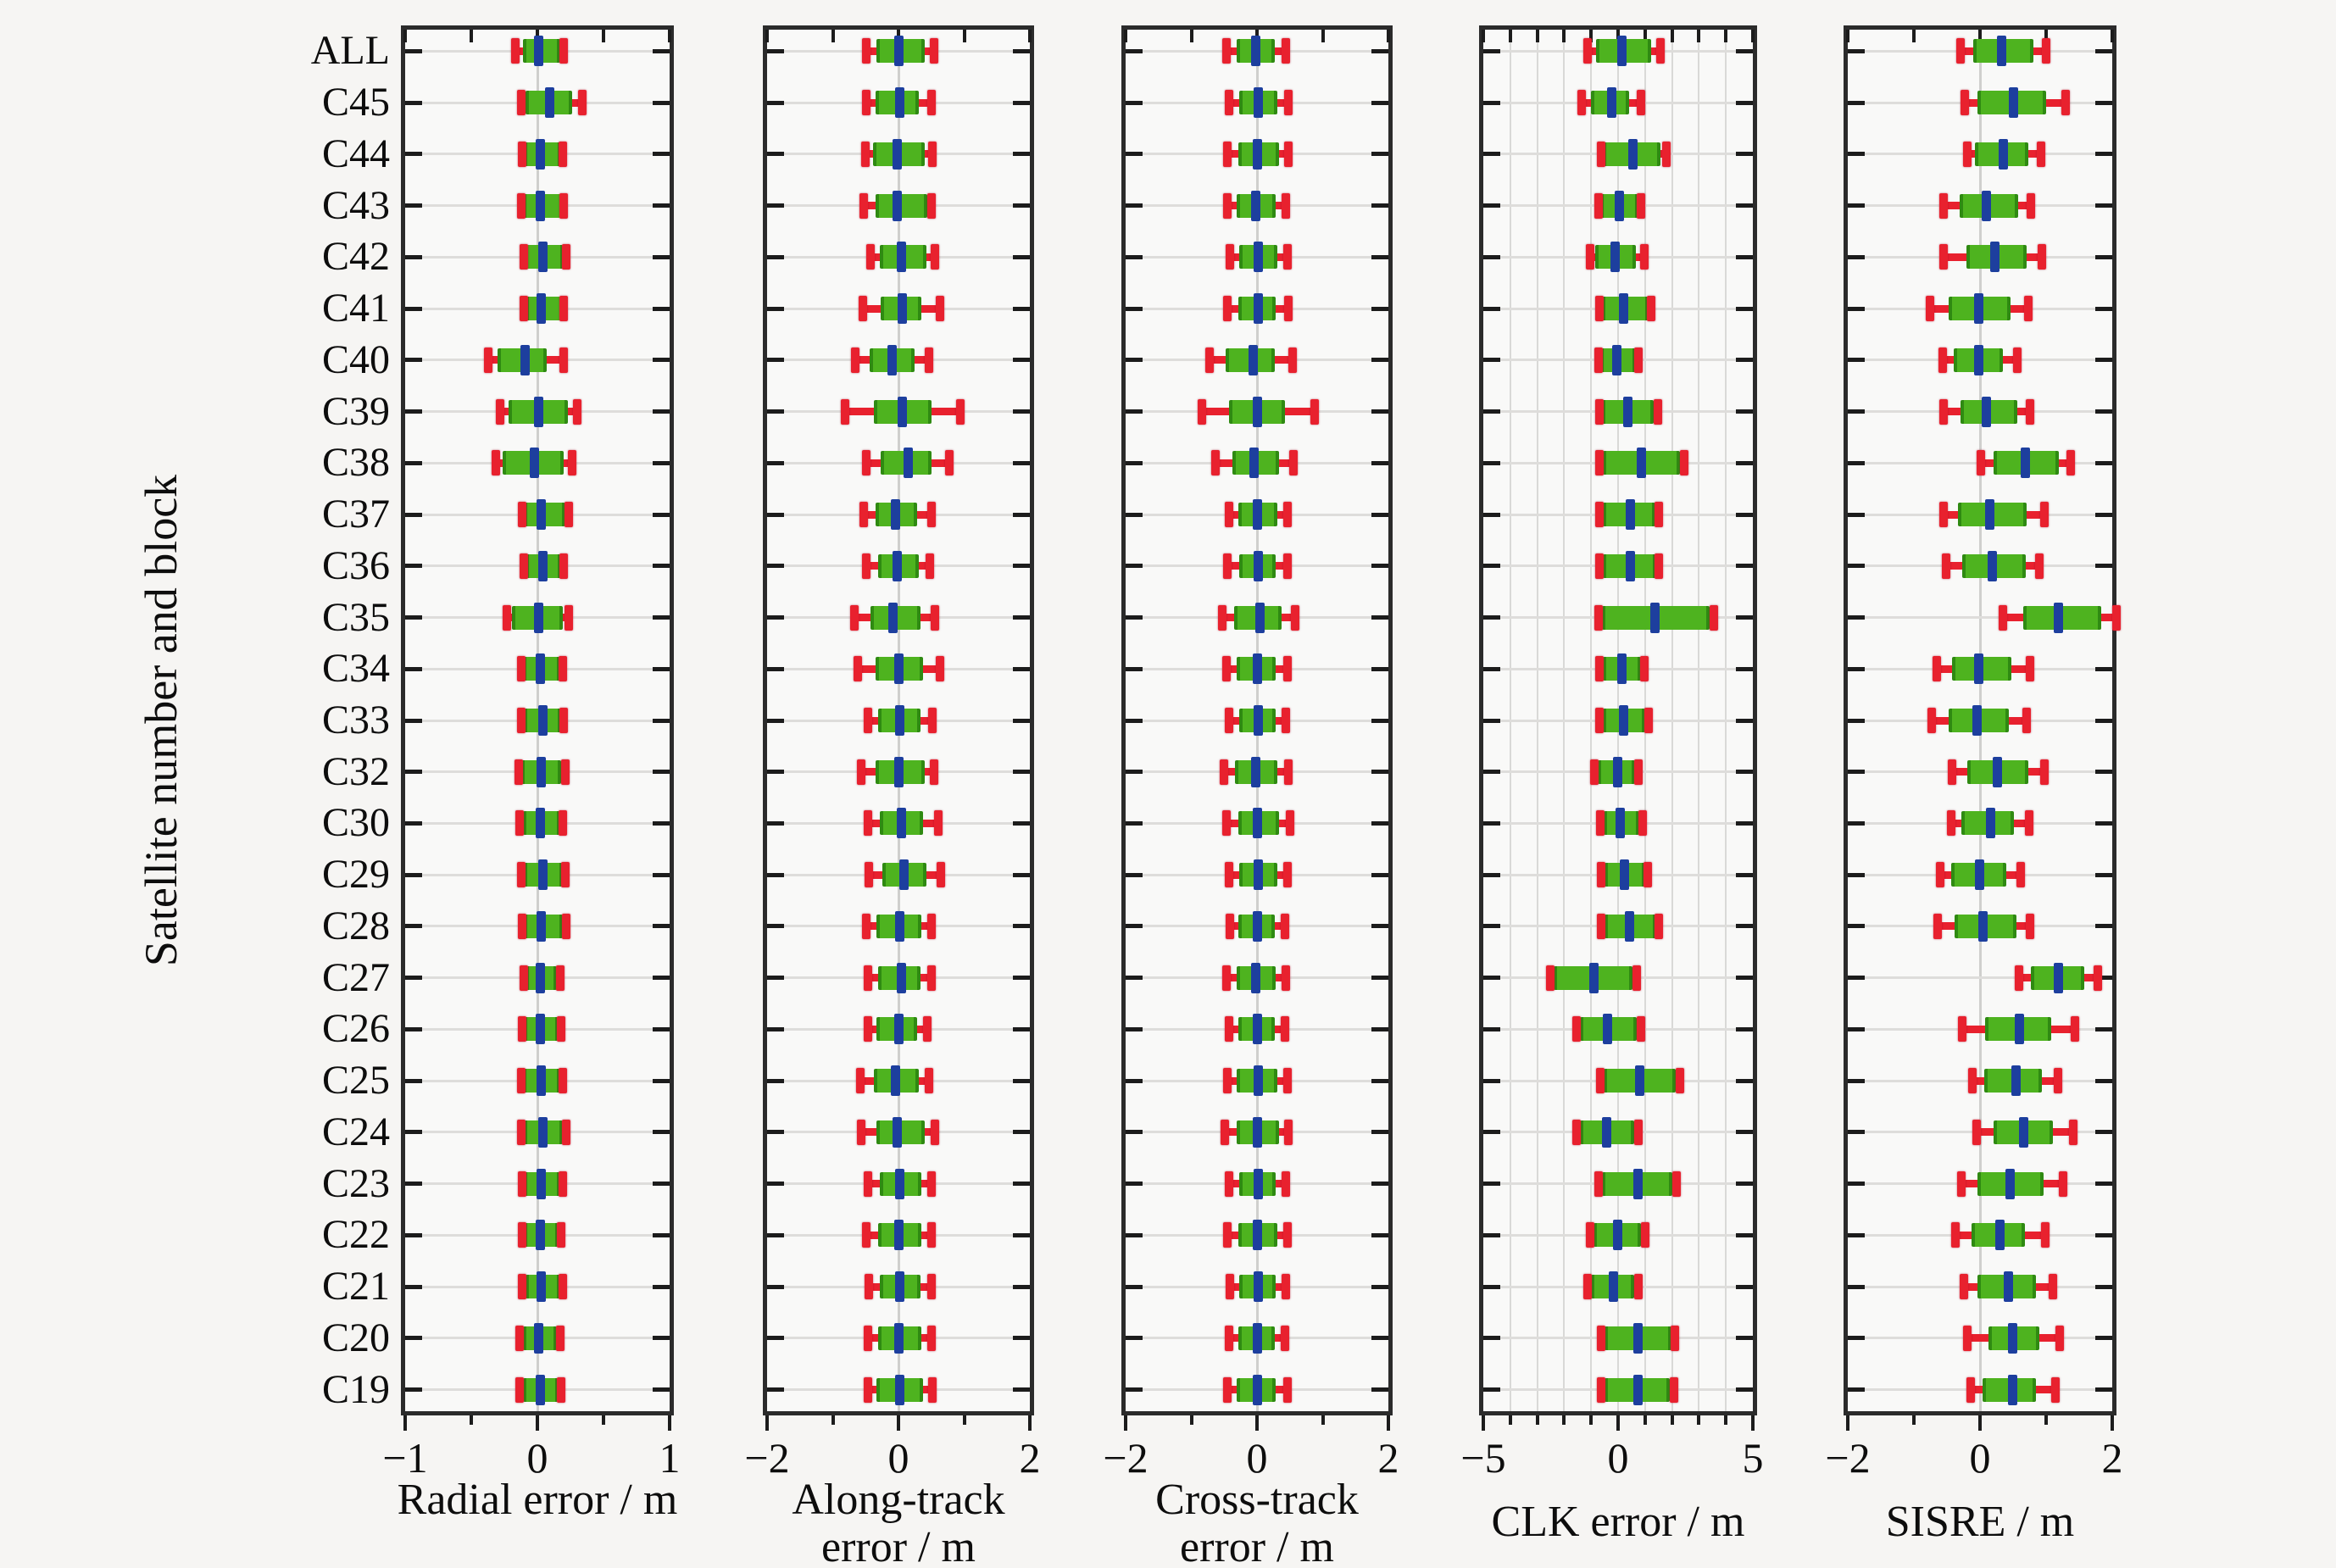 The image size is (2336, 1568). What do you see at coordinates (355, 308) in the screenshot?
I see `y-tick-label: C41` at bounding box center [355, 308].